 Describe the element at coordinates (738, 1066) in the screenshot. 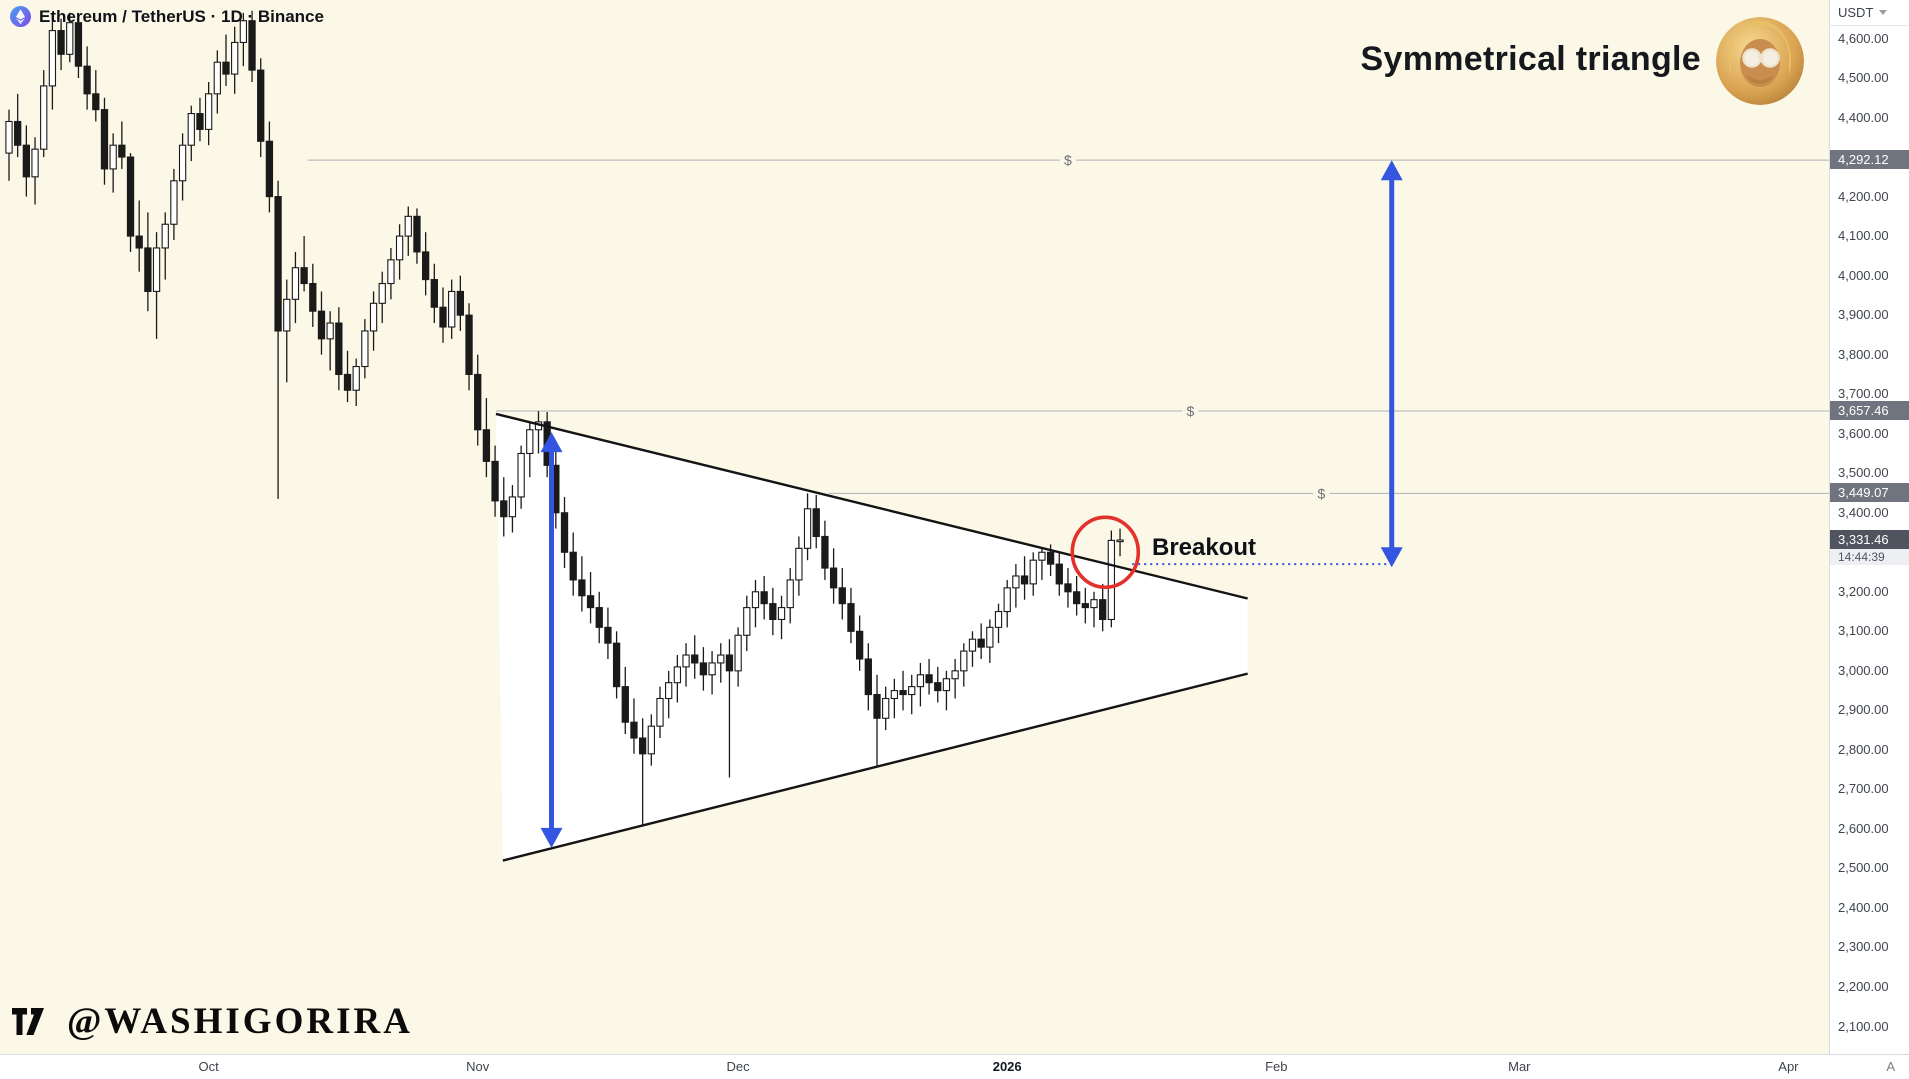

I see `time-axis-label: Dec` at that location.